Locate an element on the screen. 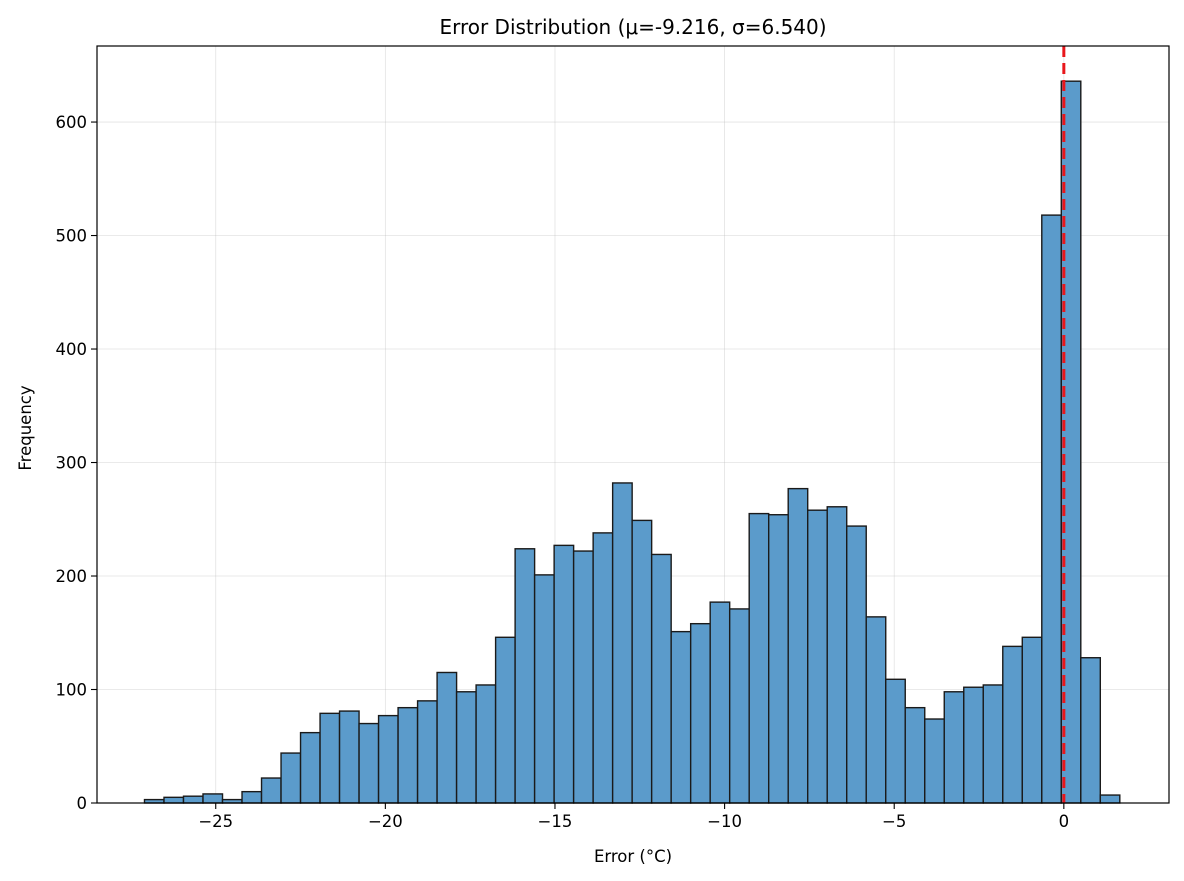 The width and height of the screenshot is (1184, 881). y-axis-ticks: 0 100 200 300 400 500 600 is located at coordinates (76, 463).